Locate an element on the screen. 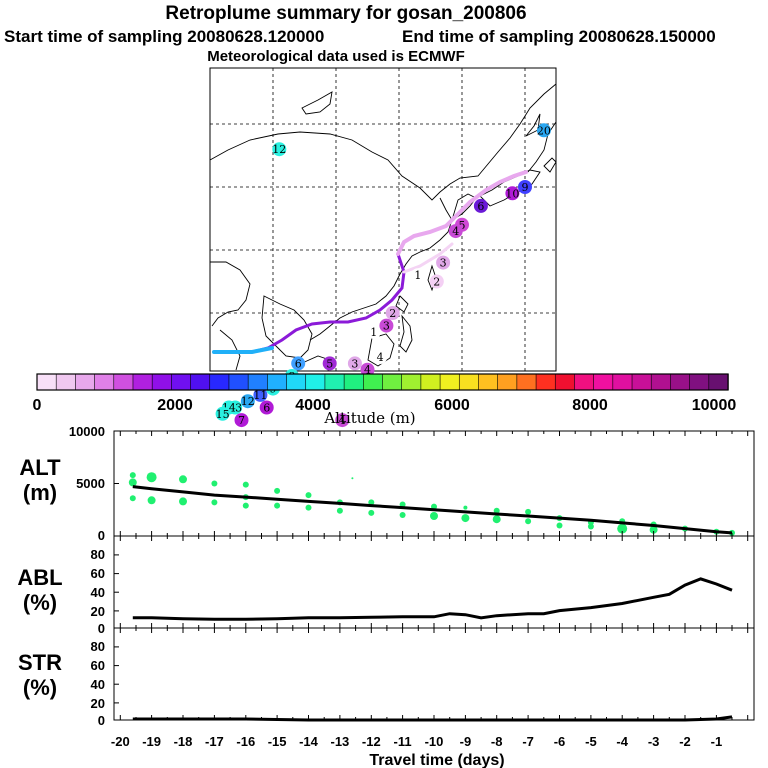 This screenshot has height=768, width=768. x-tick-label: -9 is located at coordinates (466, 741).